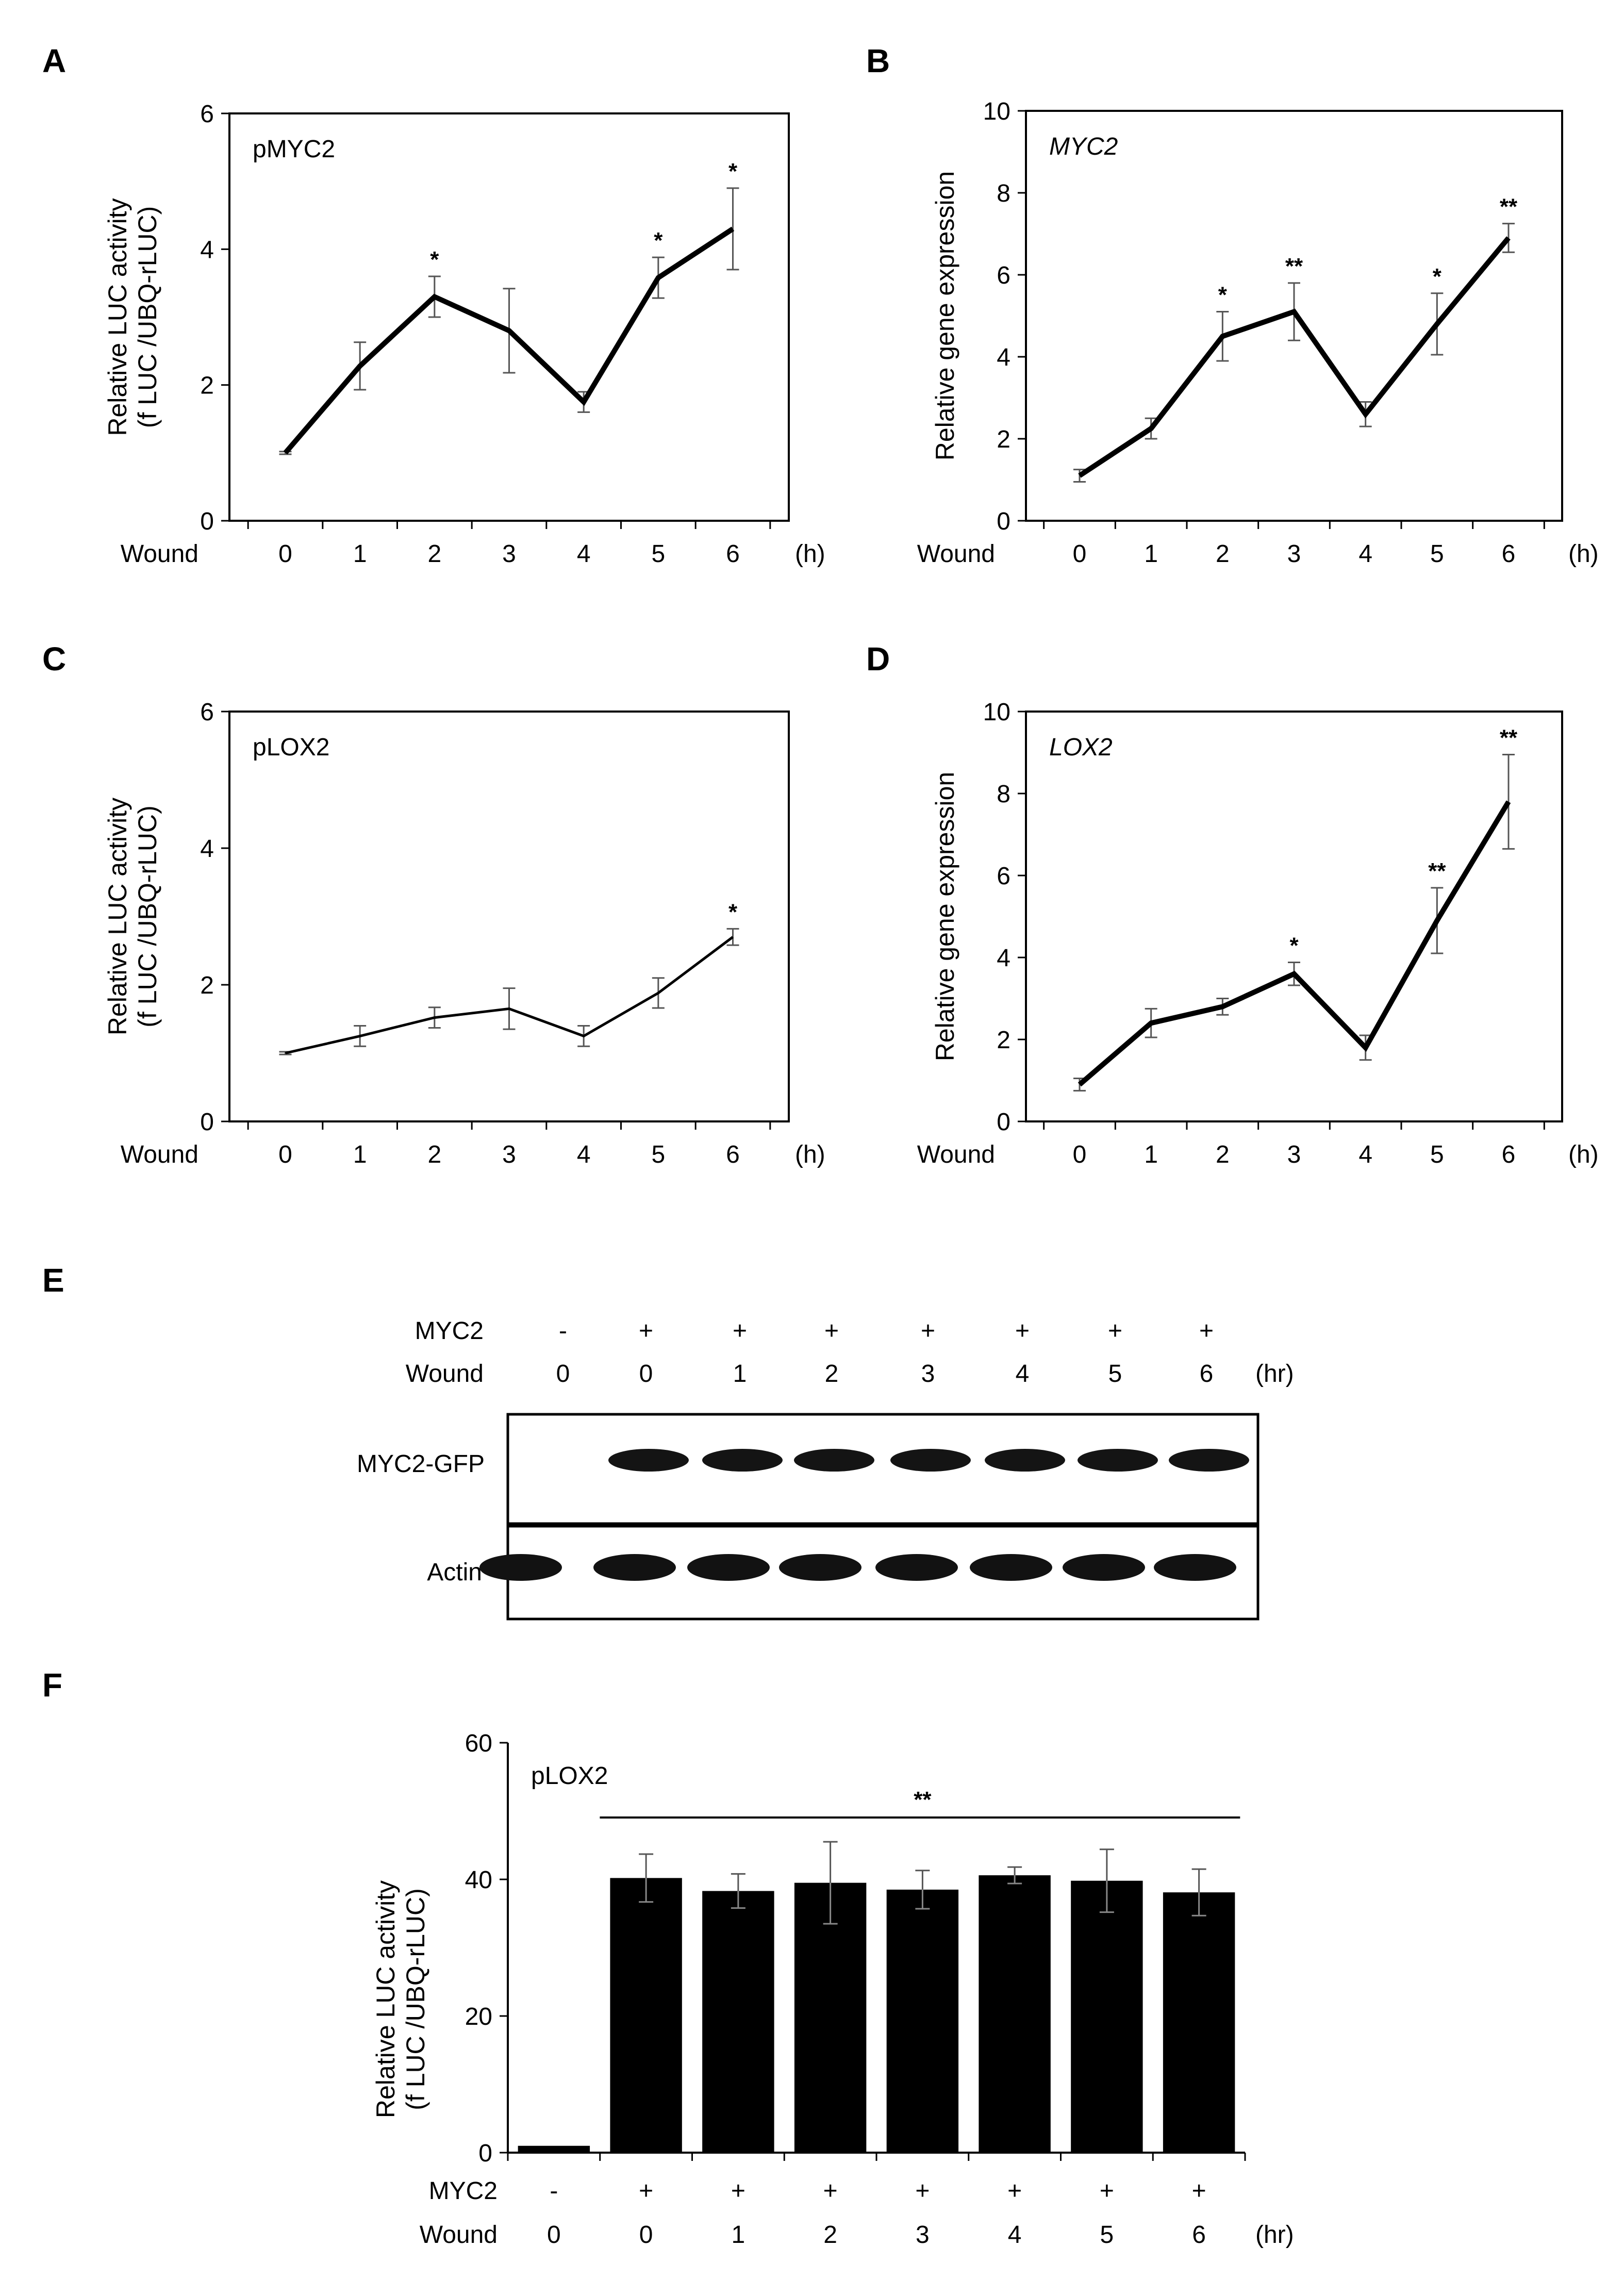  Describe the element at coordinates (658, 554) in the screenshot. I see `x-tick-label-a: 5` at that location.